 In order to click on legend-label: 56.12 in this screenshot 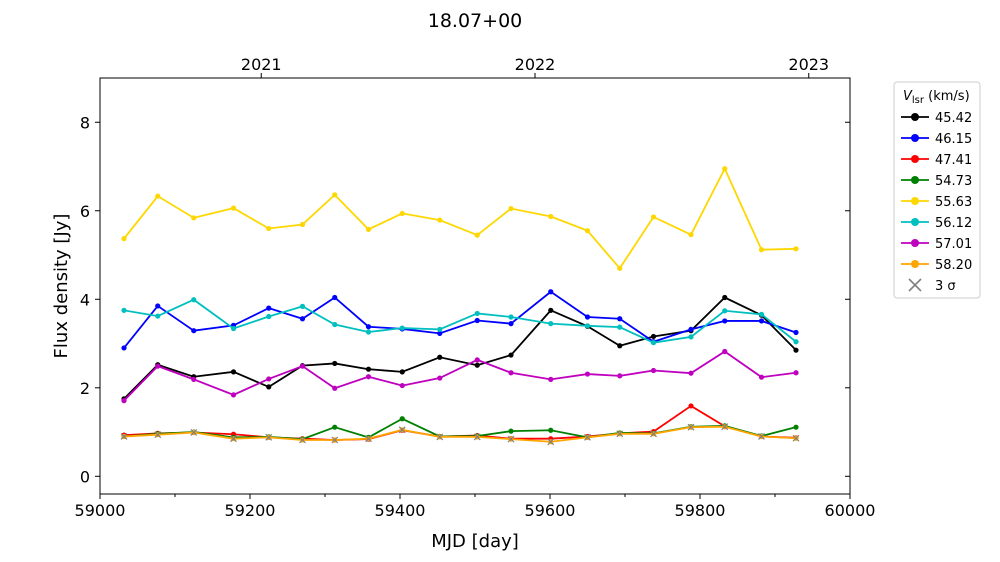, I will do `click(953, 223)`.